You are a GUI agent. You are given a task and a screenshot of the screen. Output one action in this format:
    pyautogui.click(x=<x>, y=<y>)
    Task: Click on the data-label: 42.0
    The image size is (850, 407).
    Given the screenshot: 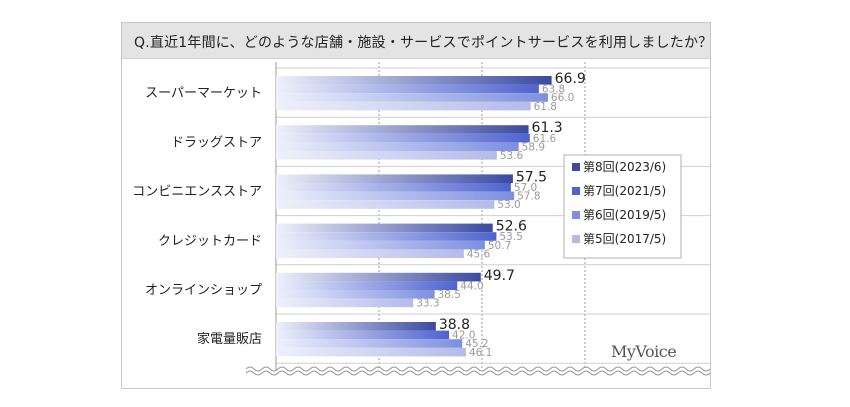 What is the action you would take?
    pyautogui.click(x=463, y=336)
    